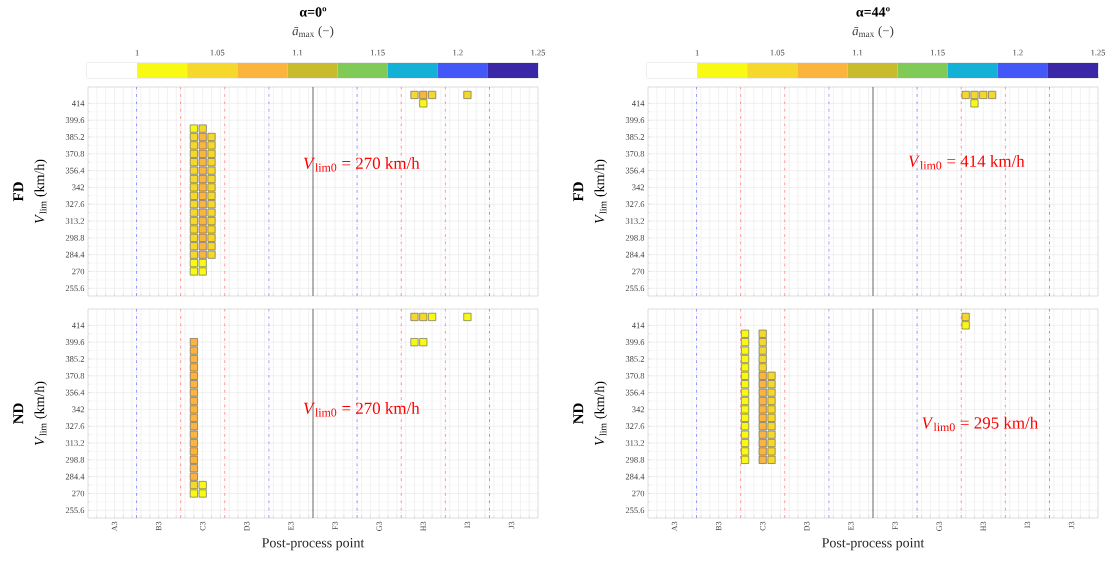 The image size is (1115, 562). I want to click on annotation: V$_{lim0}$ = 295 km/h, so click(980, 424).